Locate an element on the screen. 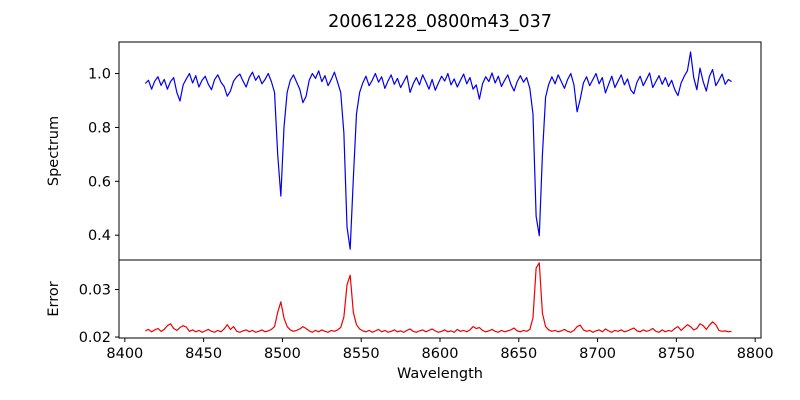 The image size is (800, 400). y-axis-label-spectrum: Spectrum is located at coordinates (54, 151).